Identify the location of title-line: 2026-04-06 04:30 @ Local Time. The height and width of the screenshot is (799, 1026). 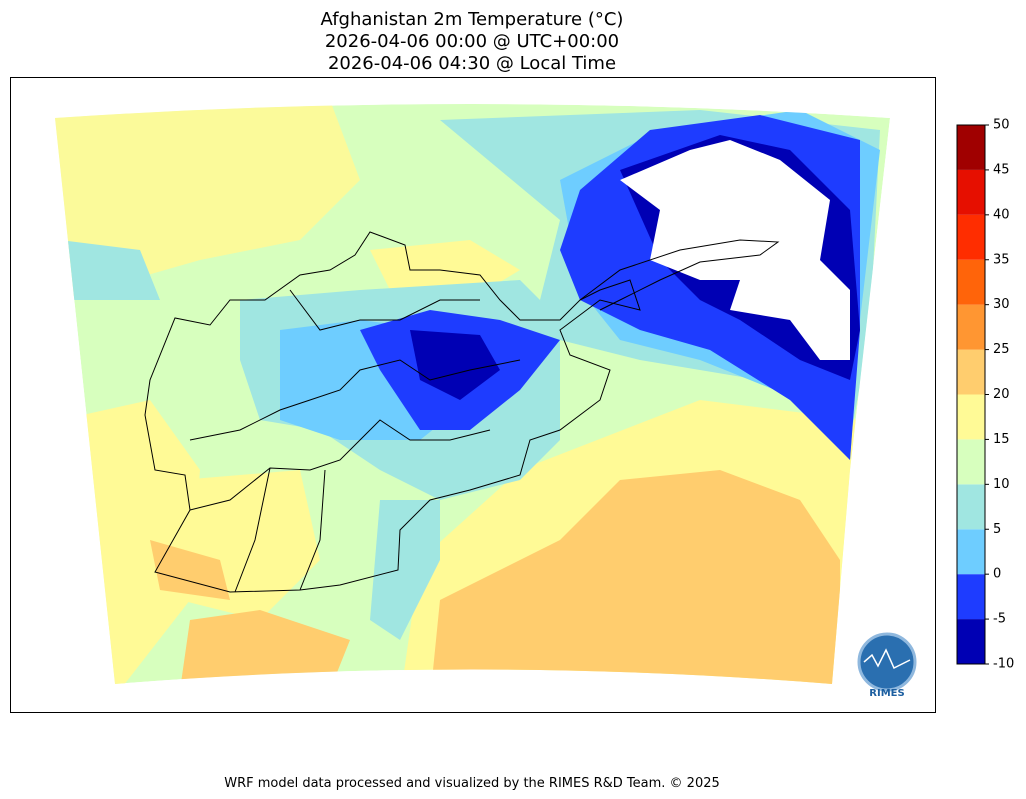
(472, 63).